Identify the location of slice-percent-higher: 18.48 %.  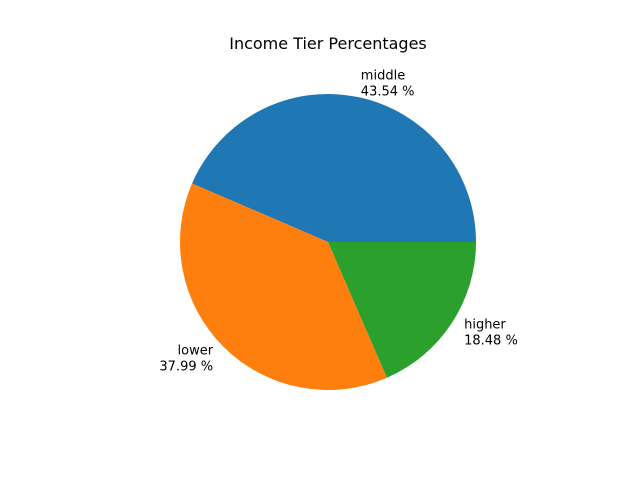
(491, 340).